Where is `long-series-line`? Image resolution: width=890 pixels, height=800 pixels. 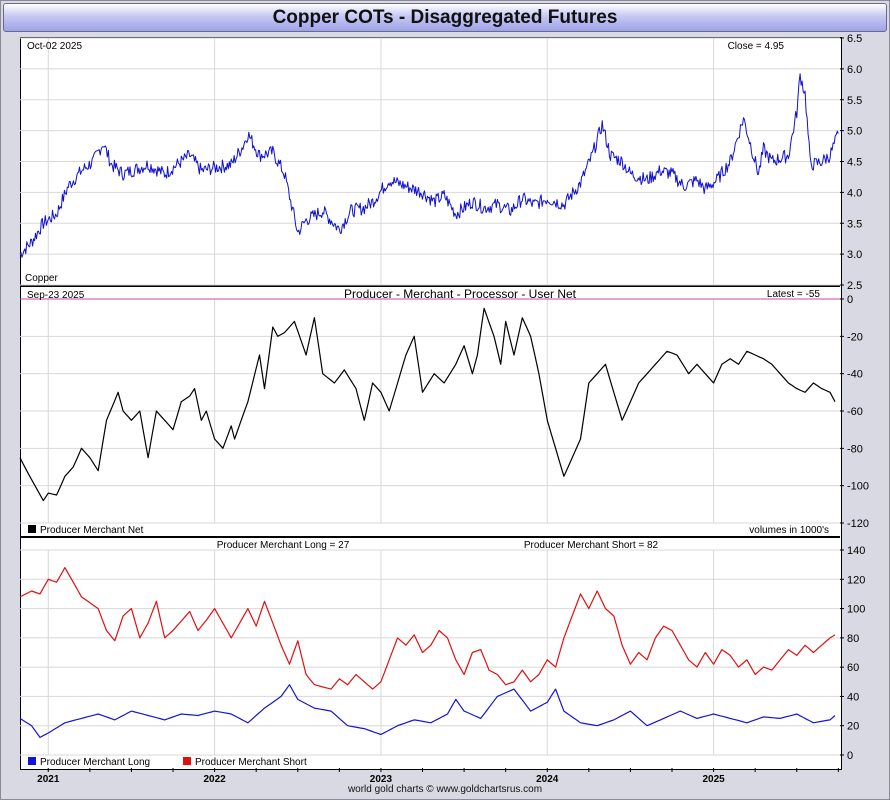
long-series-line is located at coordinates (427, 711).